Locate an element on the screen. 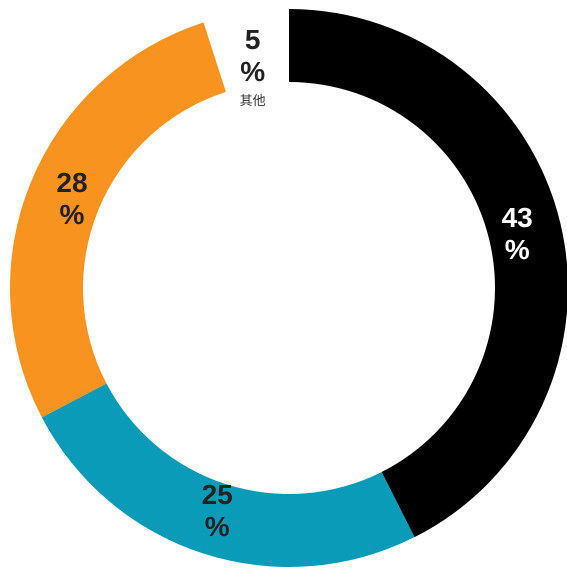  category-label: 其他 is located at coordinates (252, 101).